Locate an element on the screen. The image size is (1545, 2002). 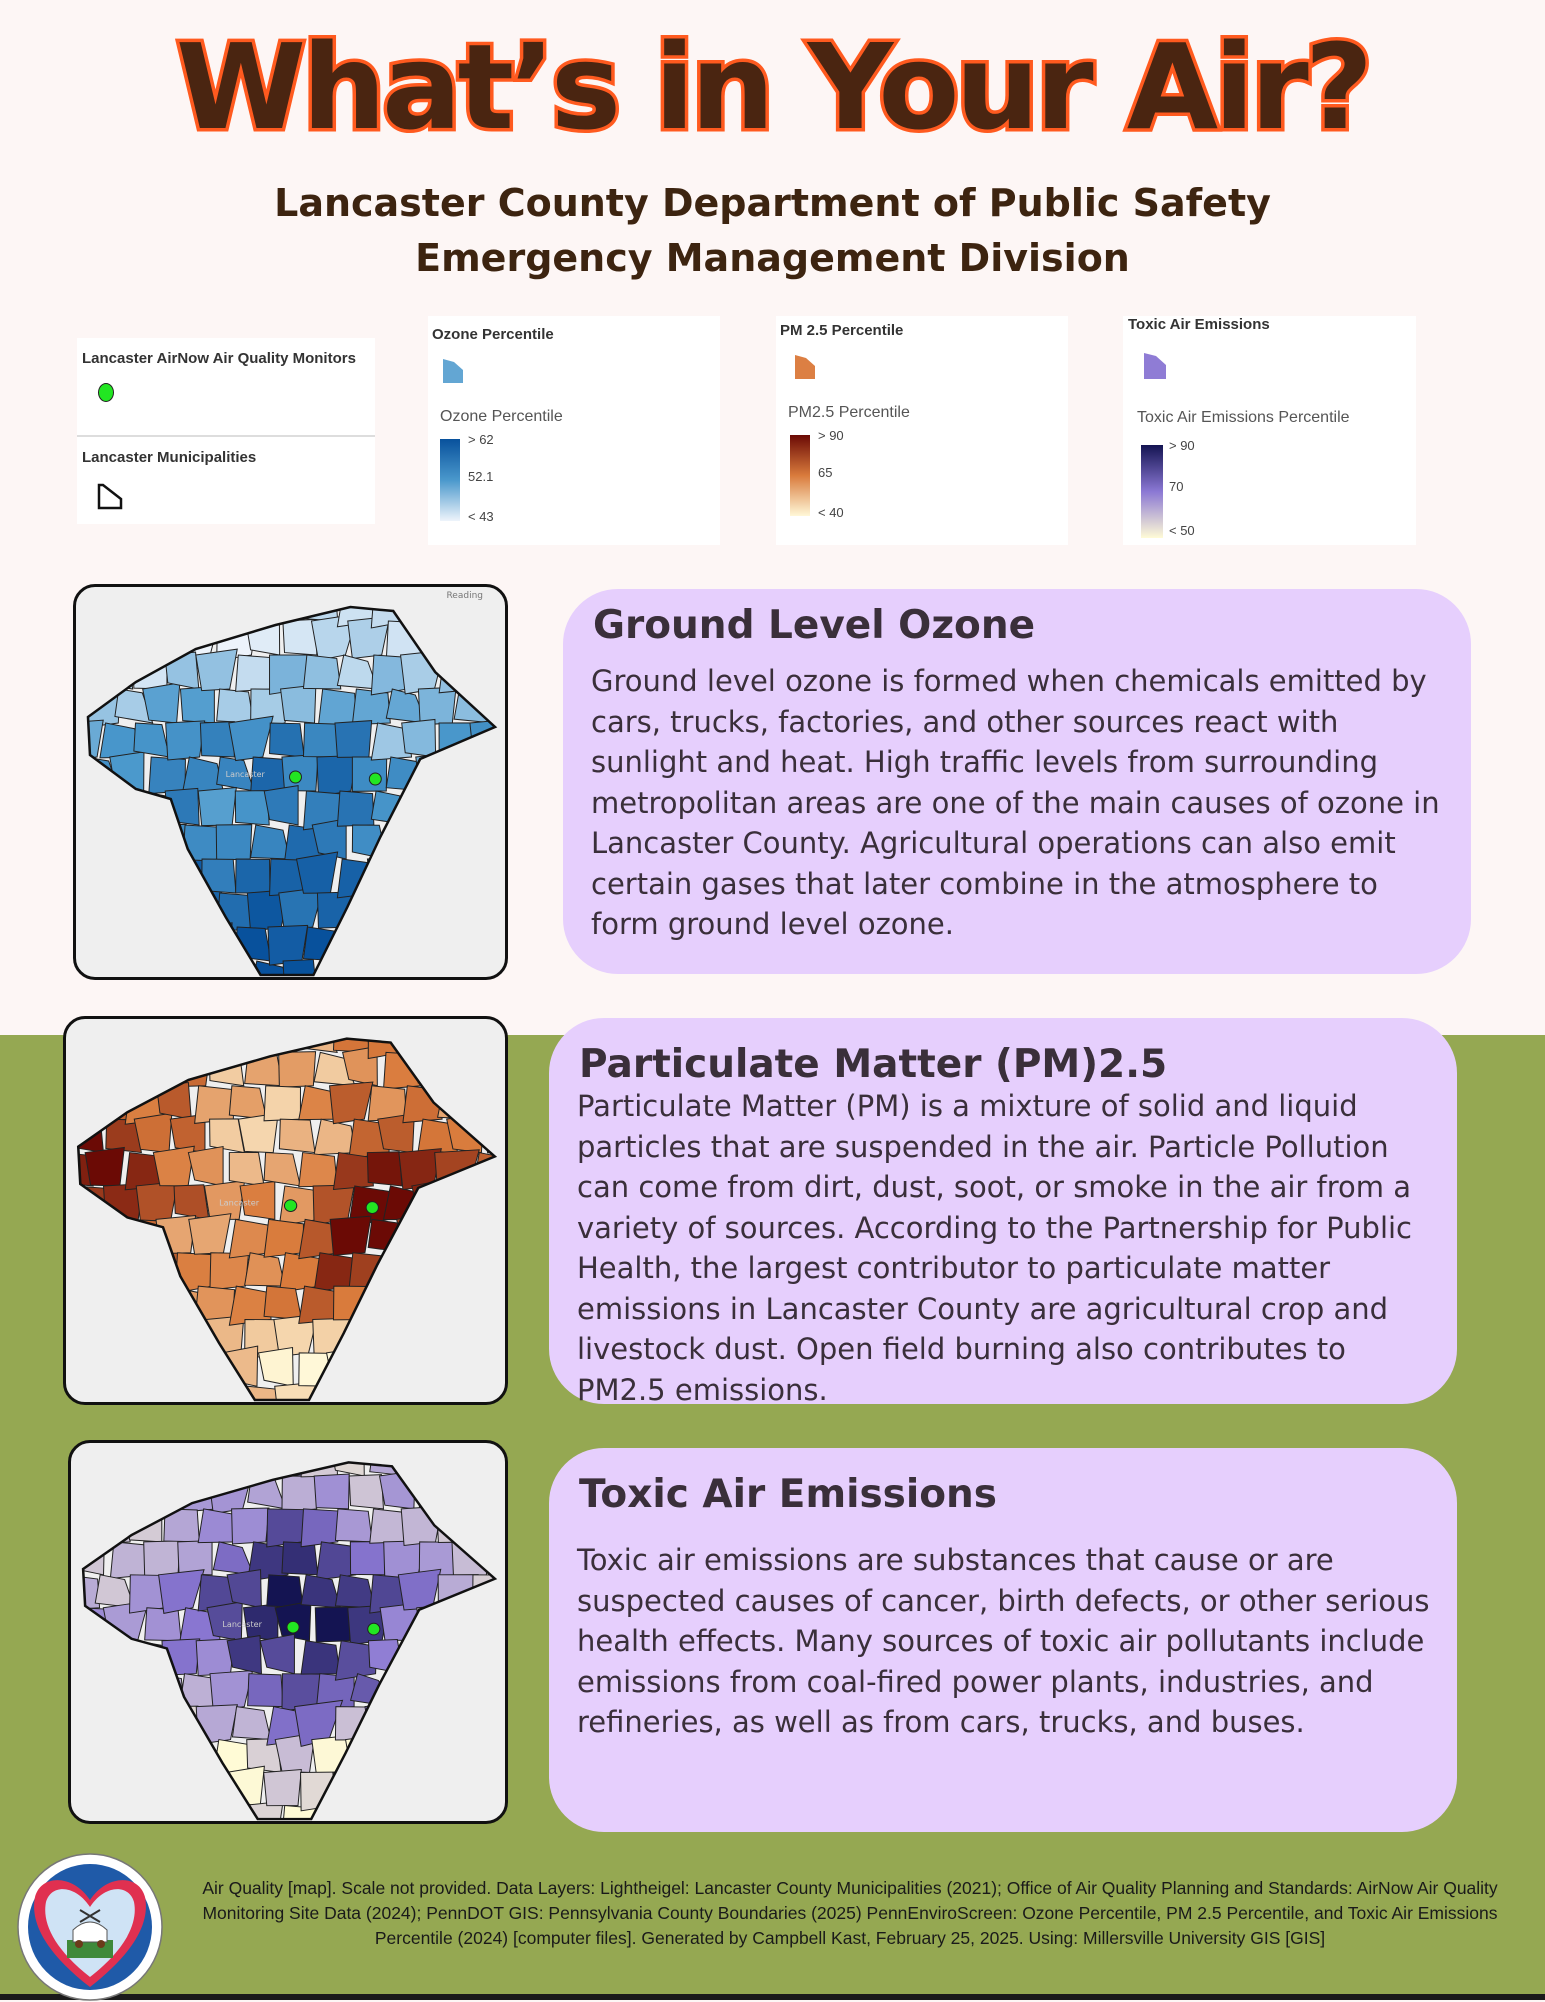
ozone-swatch-icon is located at coordinates (453, 371).